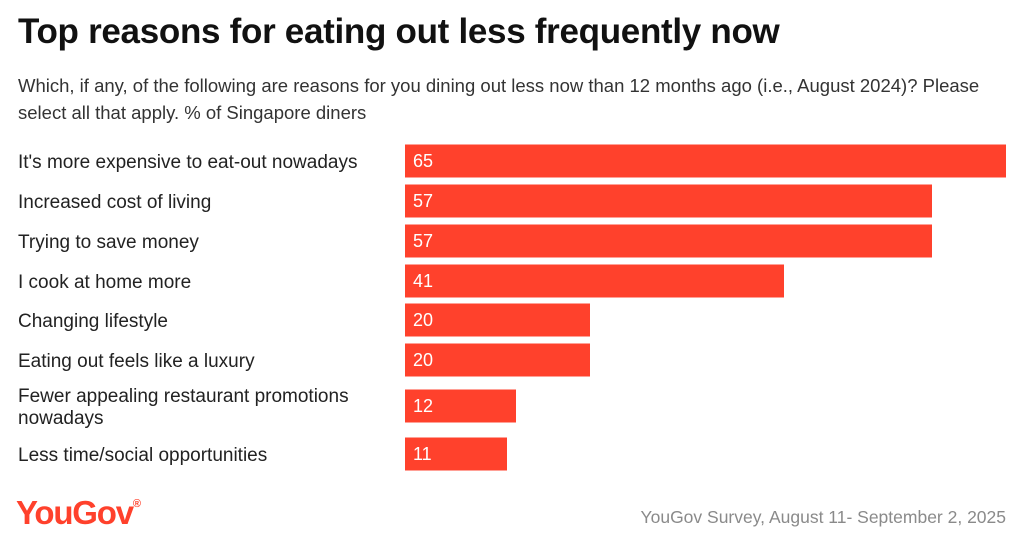 Image resolution: width=1024 pixels, height=550 pixels. I want to click on category-label-line: Fewer appealing restaurant promotions, so click(183, 396).